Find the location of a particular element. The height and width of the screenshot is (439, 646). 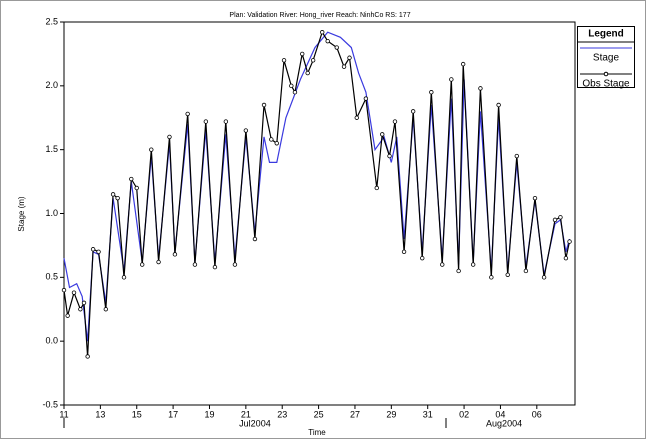

y-tick-label: 2.5 is located at coordinates (51, 21).